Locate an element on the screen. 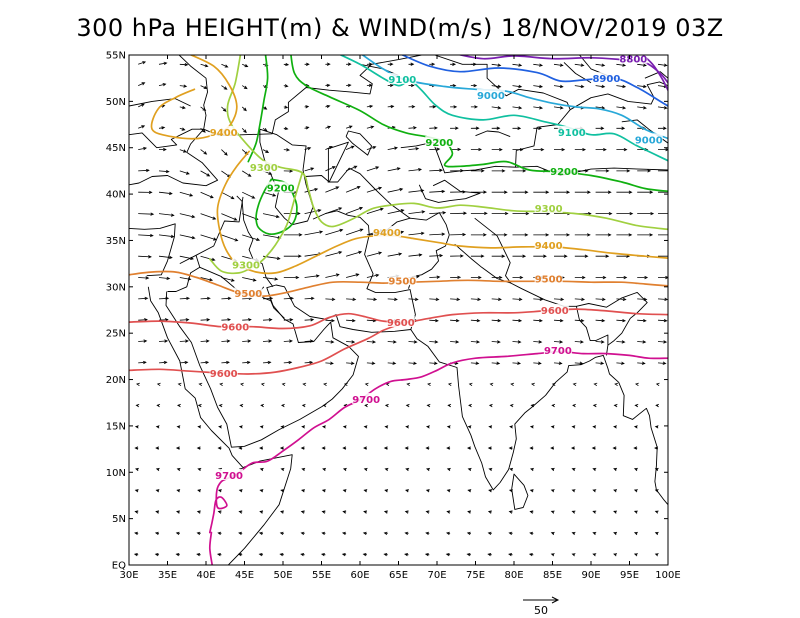 This screenshot has height=618, width=800. contour-label: 9200 is located at coordinates (564, 172).